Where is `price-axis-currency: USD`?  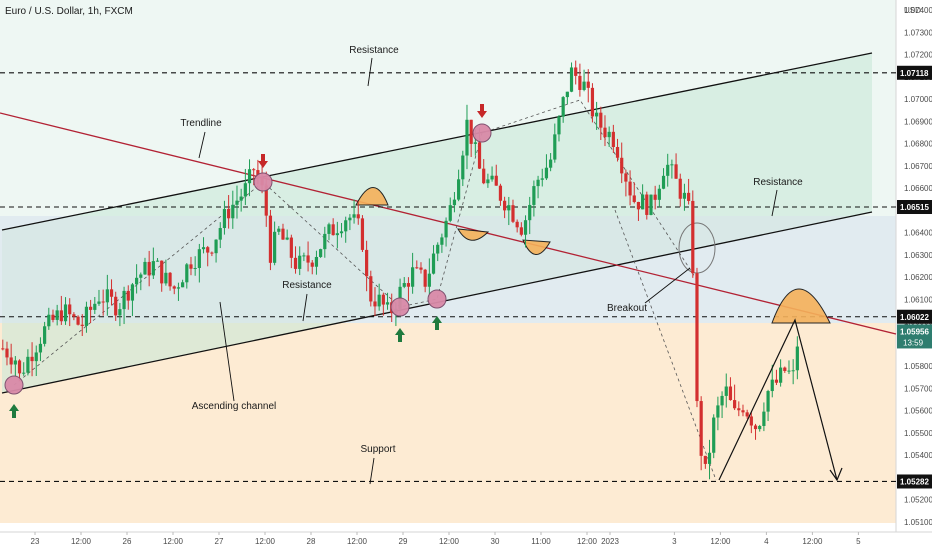 price-axis-currency: USD is located at coordinates (912, 10).